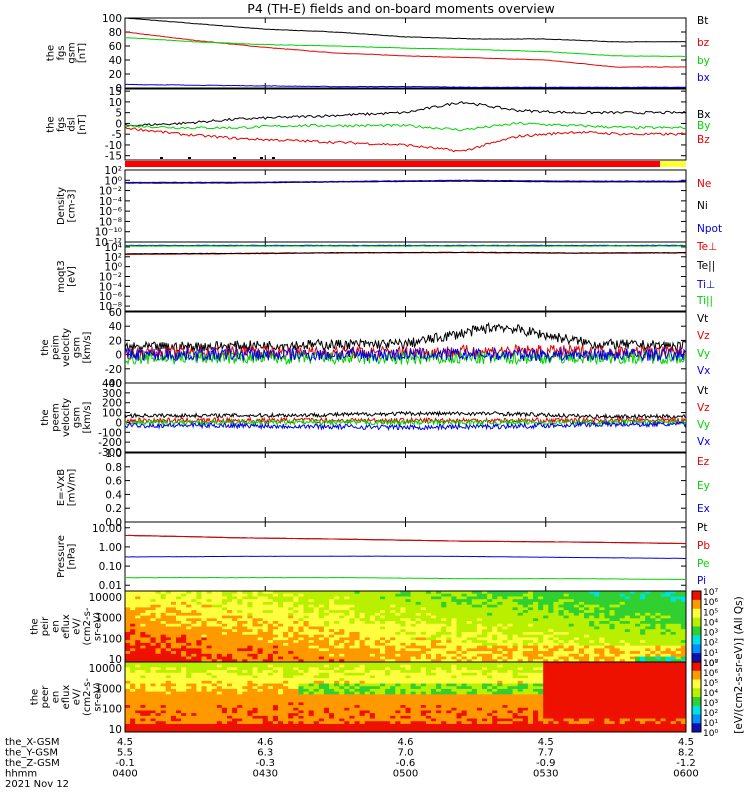 The width and height of the screenshot is (750, 800). I want to click on y-tick-label: -5, so click(117, 135).